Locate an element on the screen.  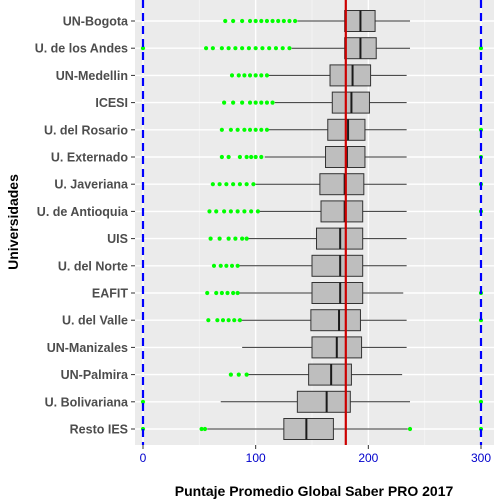
x-tick-label: 0 is located at coordinates (143, 458).